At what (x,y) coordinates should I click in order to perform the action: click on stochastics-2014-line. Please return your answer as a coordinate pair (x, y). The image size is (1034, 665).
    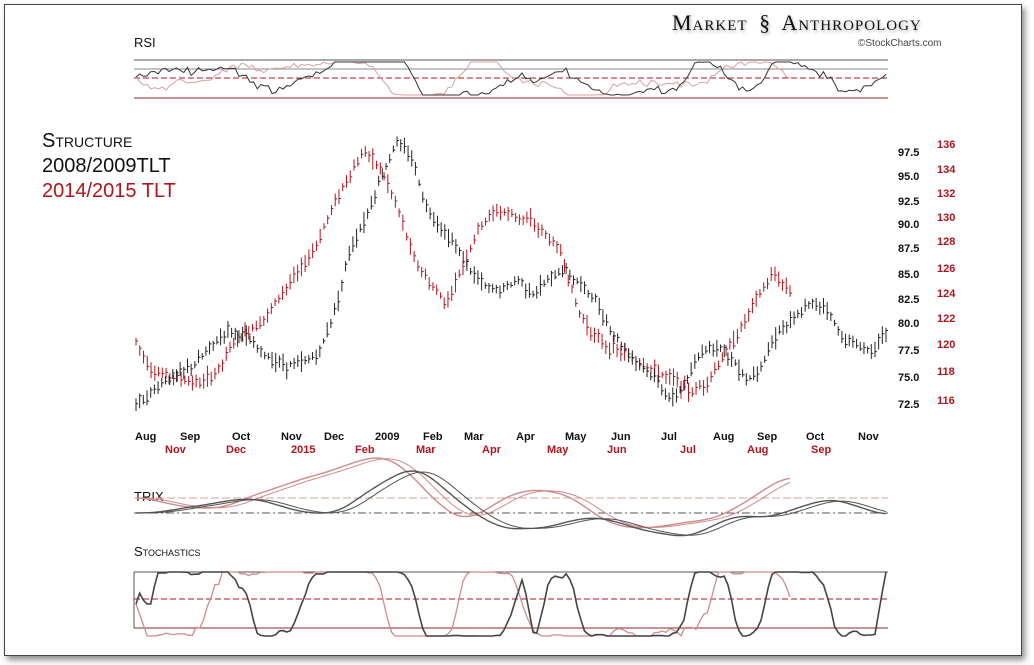
    Looking at the image, I should click on (463, 604).